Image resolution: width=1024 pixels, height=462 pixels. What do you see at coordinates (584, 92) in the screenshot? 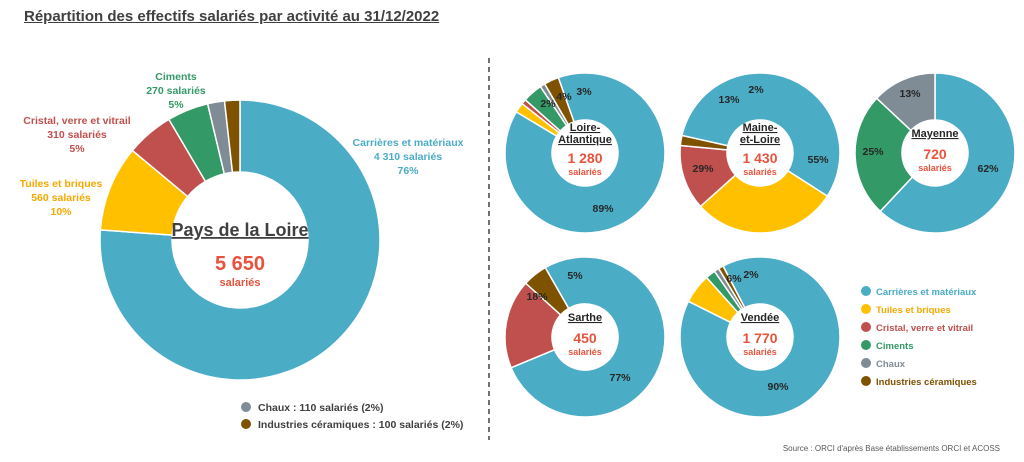
I see `pct-loire-atlantique-industries-ceramiques: 3%` at bounding box center [584, 92].